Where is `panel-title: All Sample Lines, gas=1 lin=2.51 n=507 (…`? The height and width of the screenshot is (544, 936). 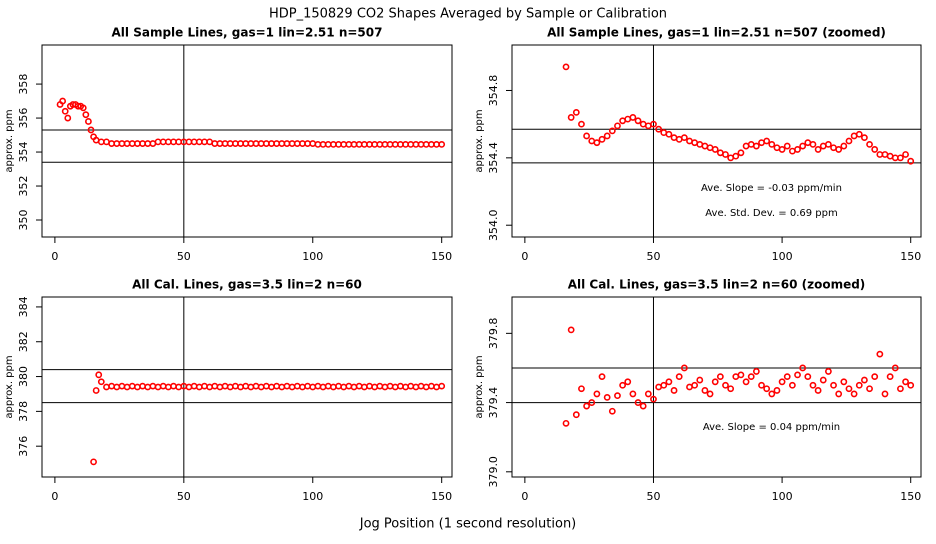 panel-title: All Sample Lines, gas=1 lin=2.51 n=507 (… is located at coordinates (716, 33).